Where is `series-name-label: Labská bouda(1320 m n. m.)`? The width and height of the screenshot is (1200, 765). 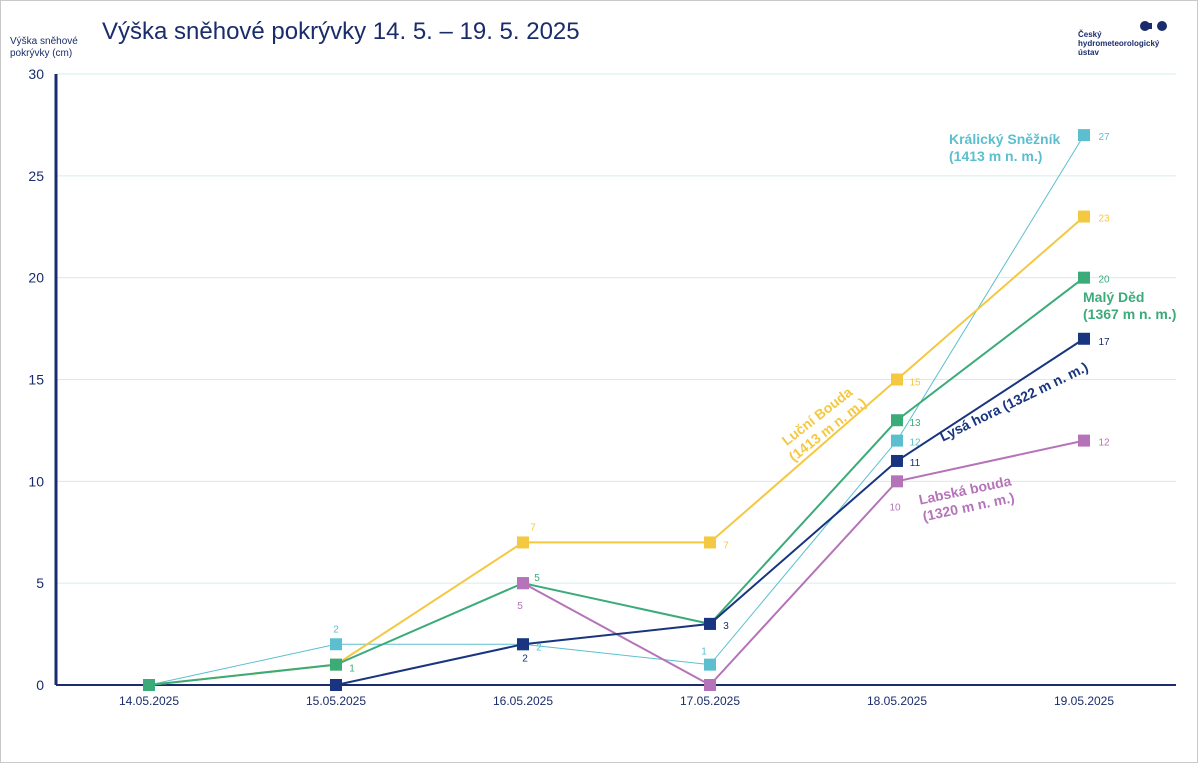
series-name-label: Labská bouda(1320 m n. m.) is located at coordinates (966, 498).